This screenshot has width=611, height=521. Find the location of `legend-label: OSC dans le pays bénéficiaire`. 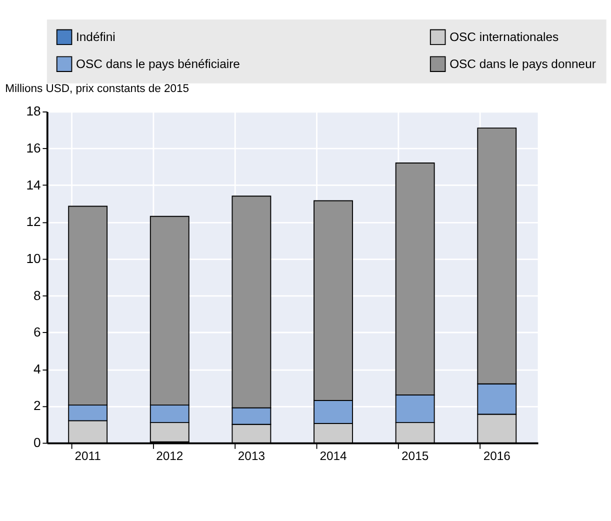

legend-label: OSC dans le pays bénéficiaire is located at coordinates (158, 63).